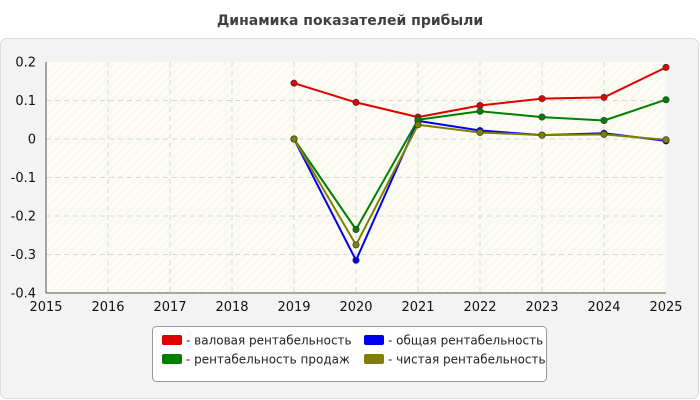 The image size is (700, 400). Describe the element at coordinates (23, 178) in the screenshot. I see `y-tick-label: -0.1` at that location.